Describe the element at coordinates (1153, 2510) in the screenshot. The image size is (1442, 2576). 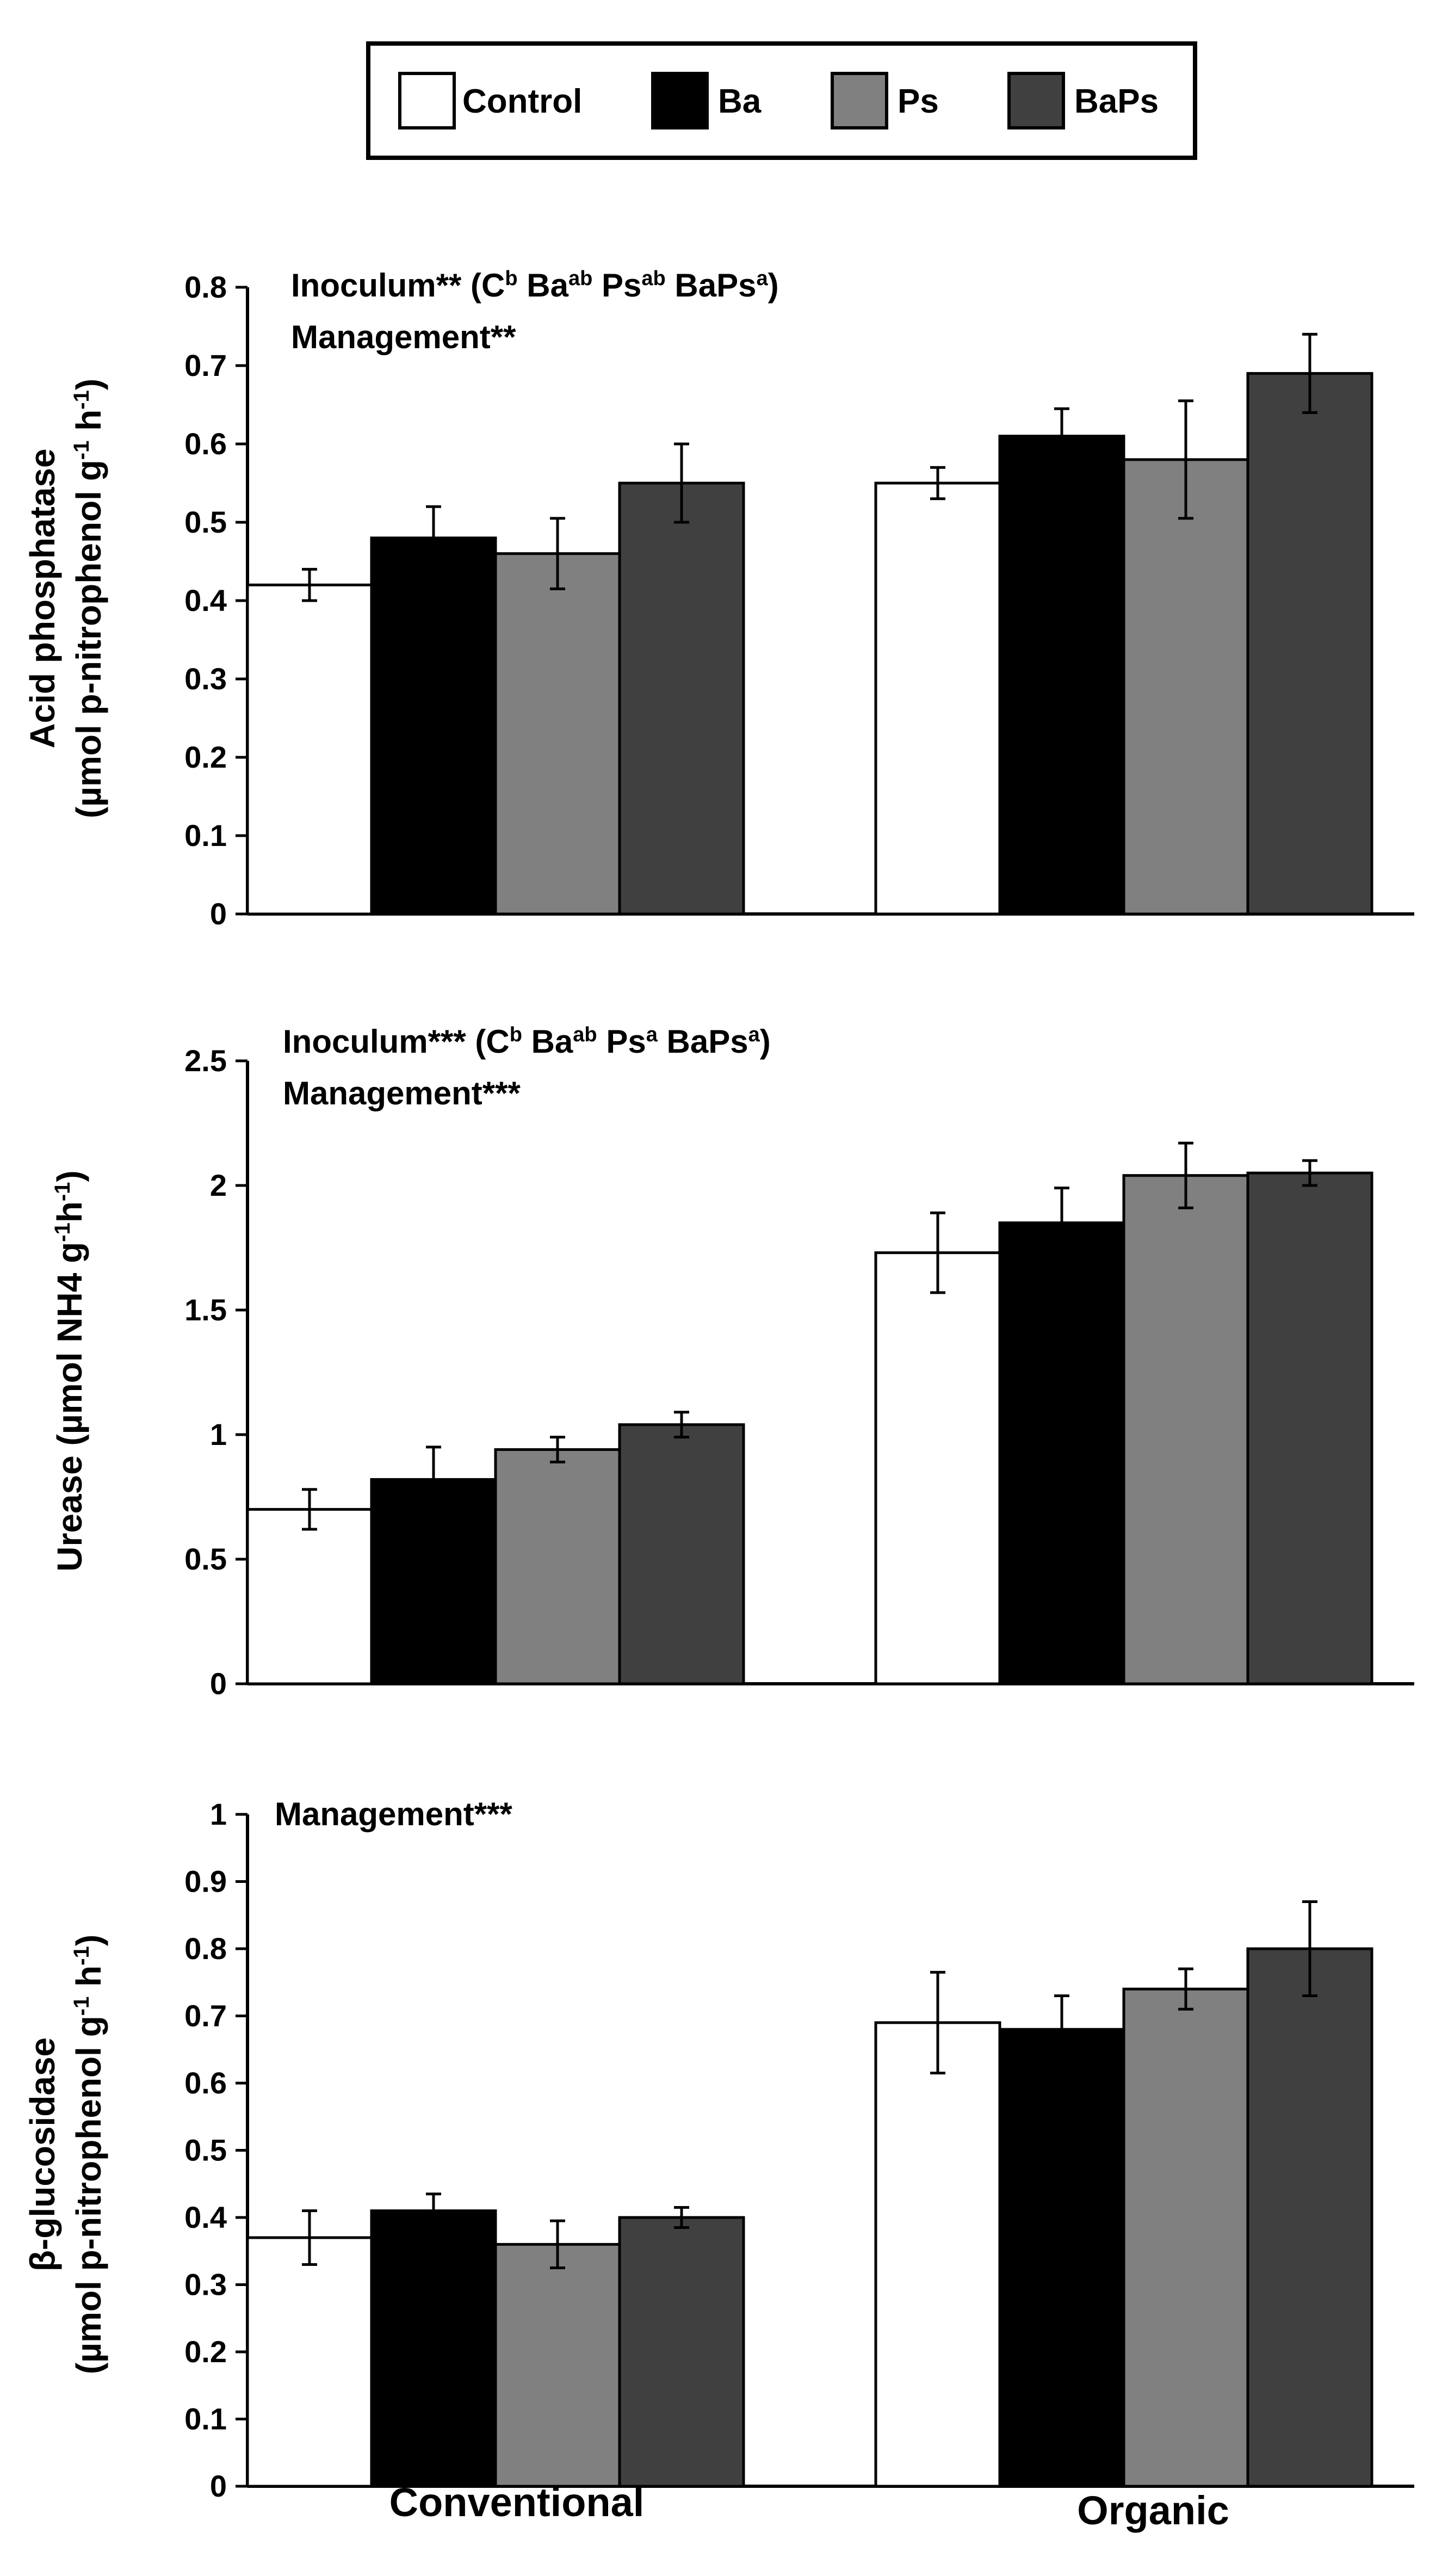
I see `x-label-organic: Organic` at that location.